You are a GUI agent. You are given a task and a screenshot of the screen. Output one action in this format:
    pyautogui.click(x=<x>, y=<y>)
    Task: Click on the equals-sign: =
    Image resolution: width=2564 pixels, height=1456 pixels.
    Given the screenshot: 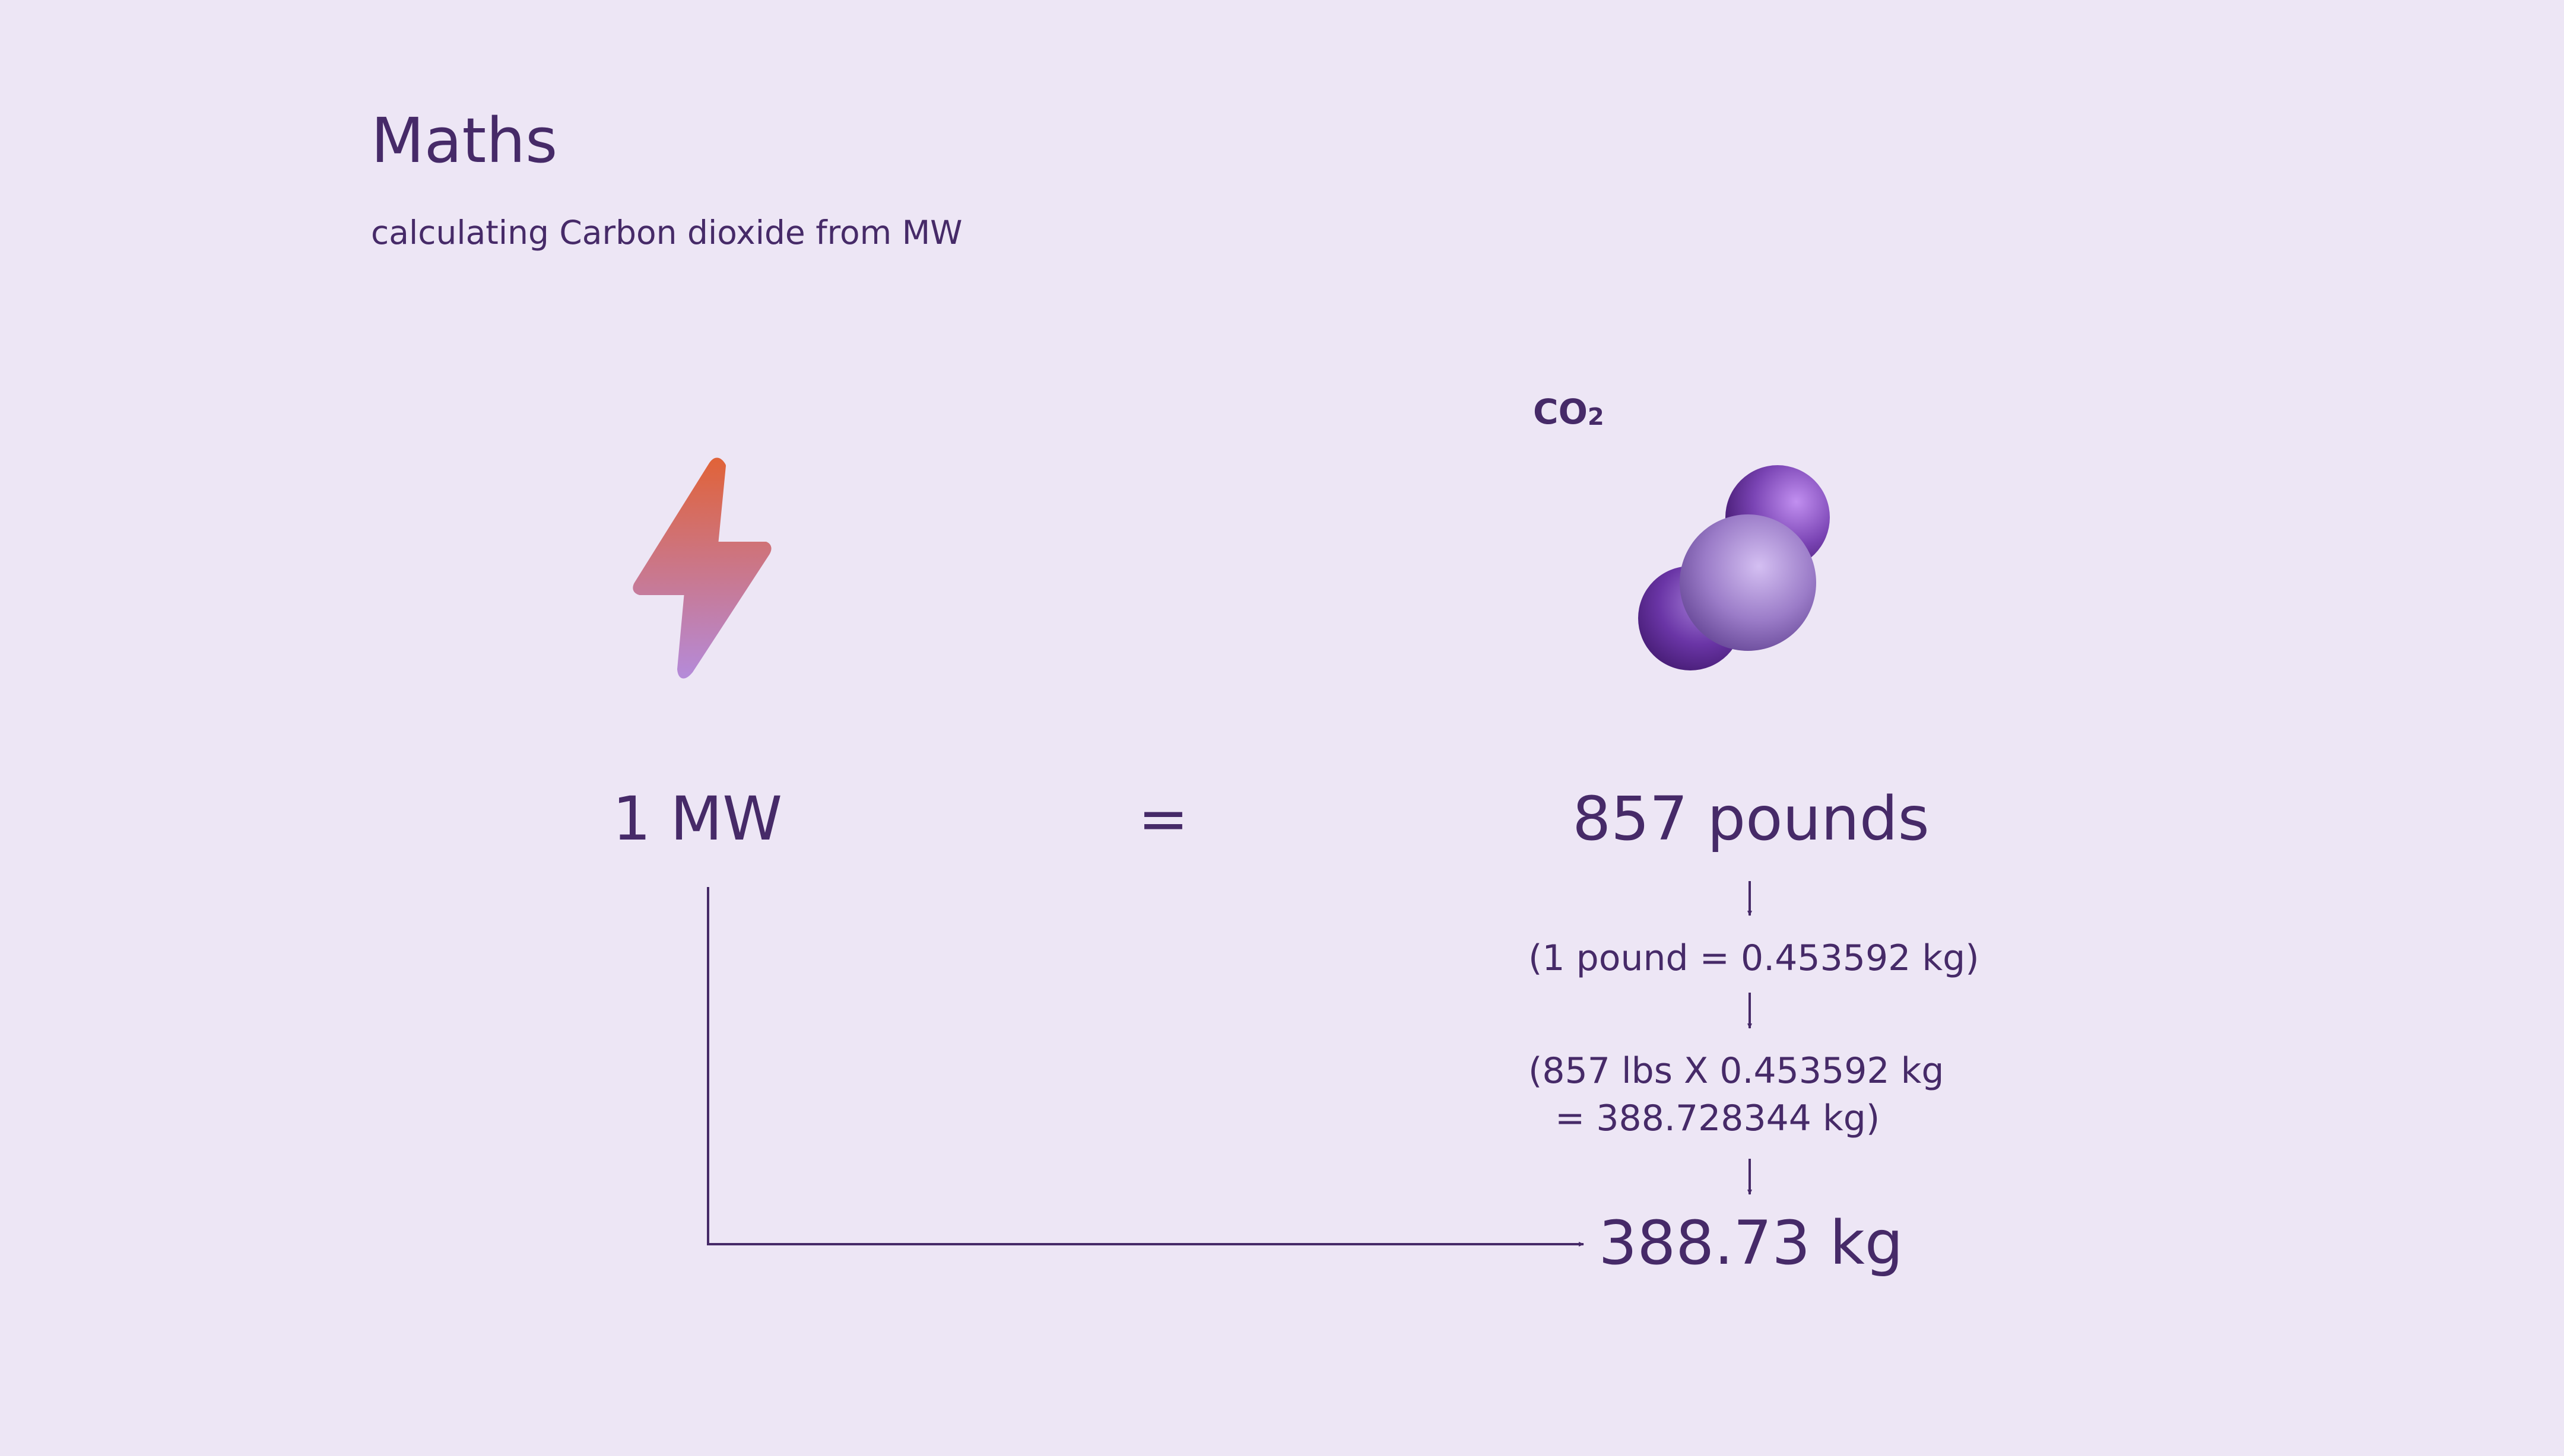 What is the action you would take?
    pyautogui.click(x=1163, y=819)
    